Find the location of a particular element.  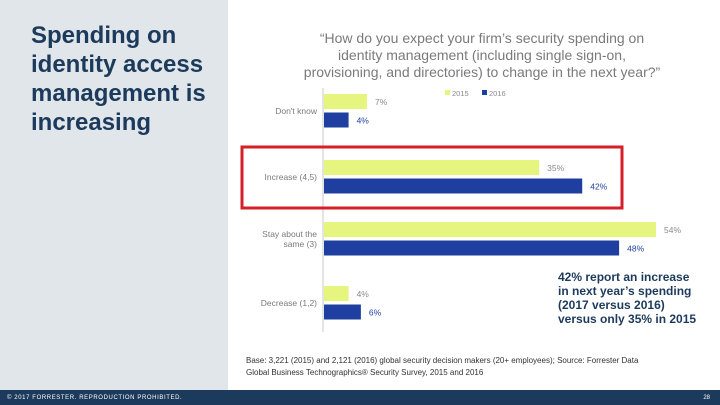

legend-label-2016: 2016 is located at coordinates (497, 93).